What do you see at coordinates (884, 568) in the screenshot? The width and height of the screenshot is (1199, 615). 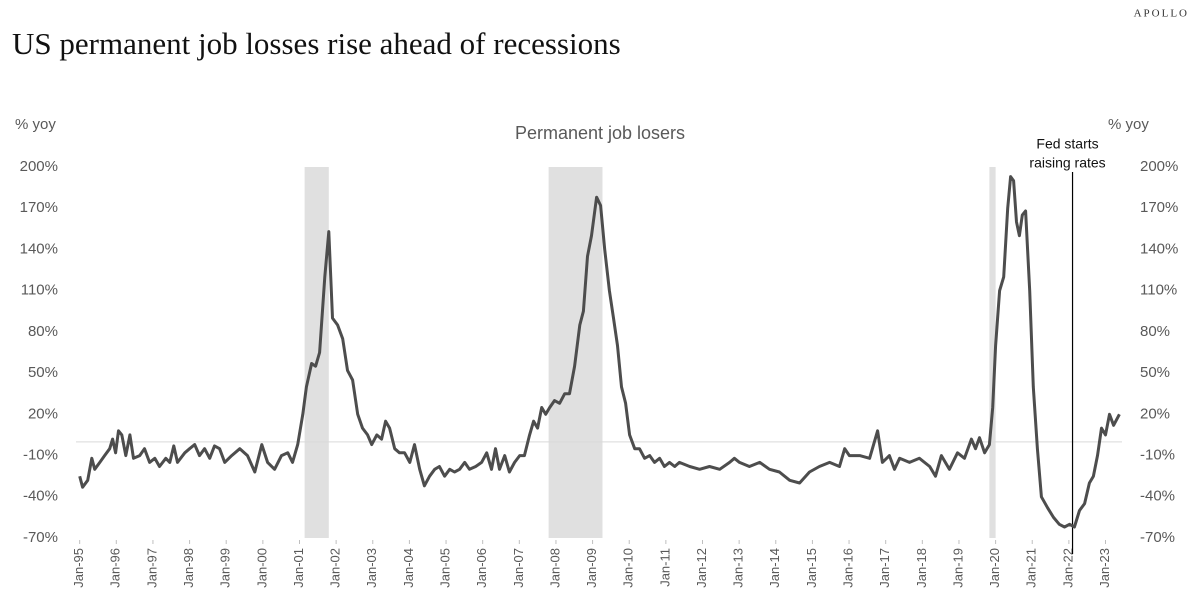 I see `x-tick-label: Jan-17` at bounding box center [884, 568].